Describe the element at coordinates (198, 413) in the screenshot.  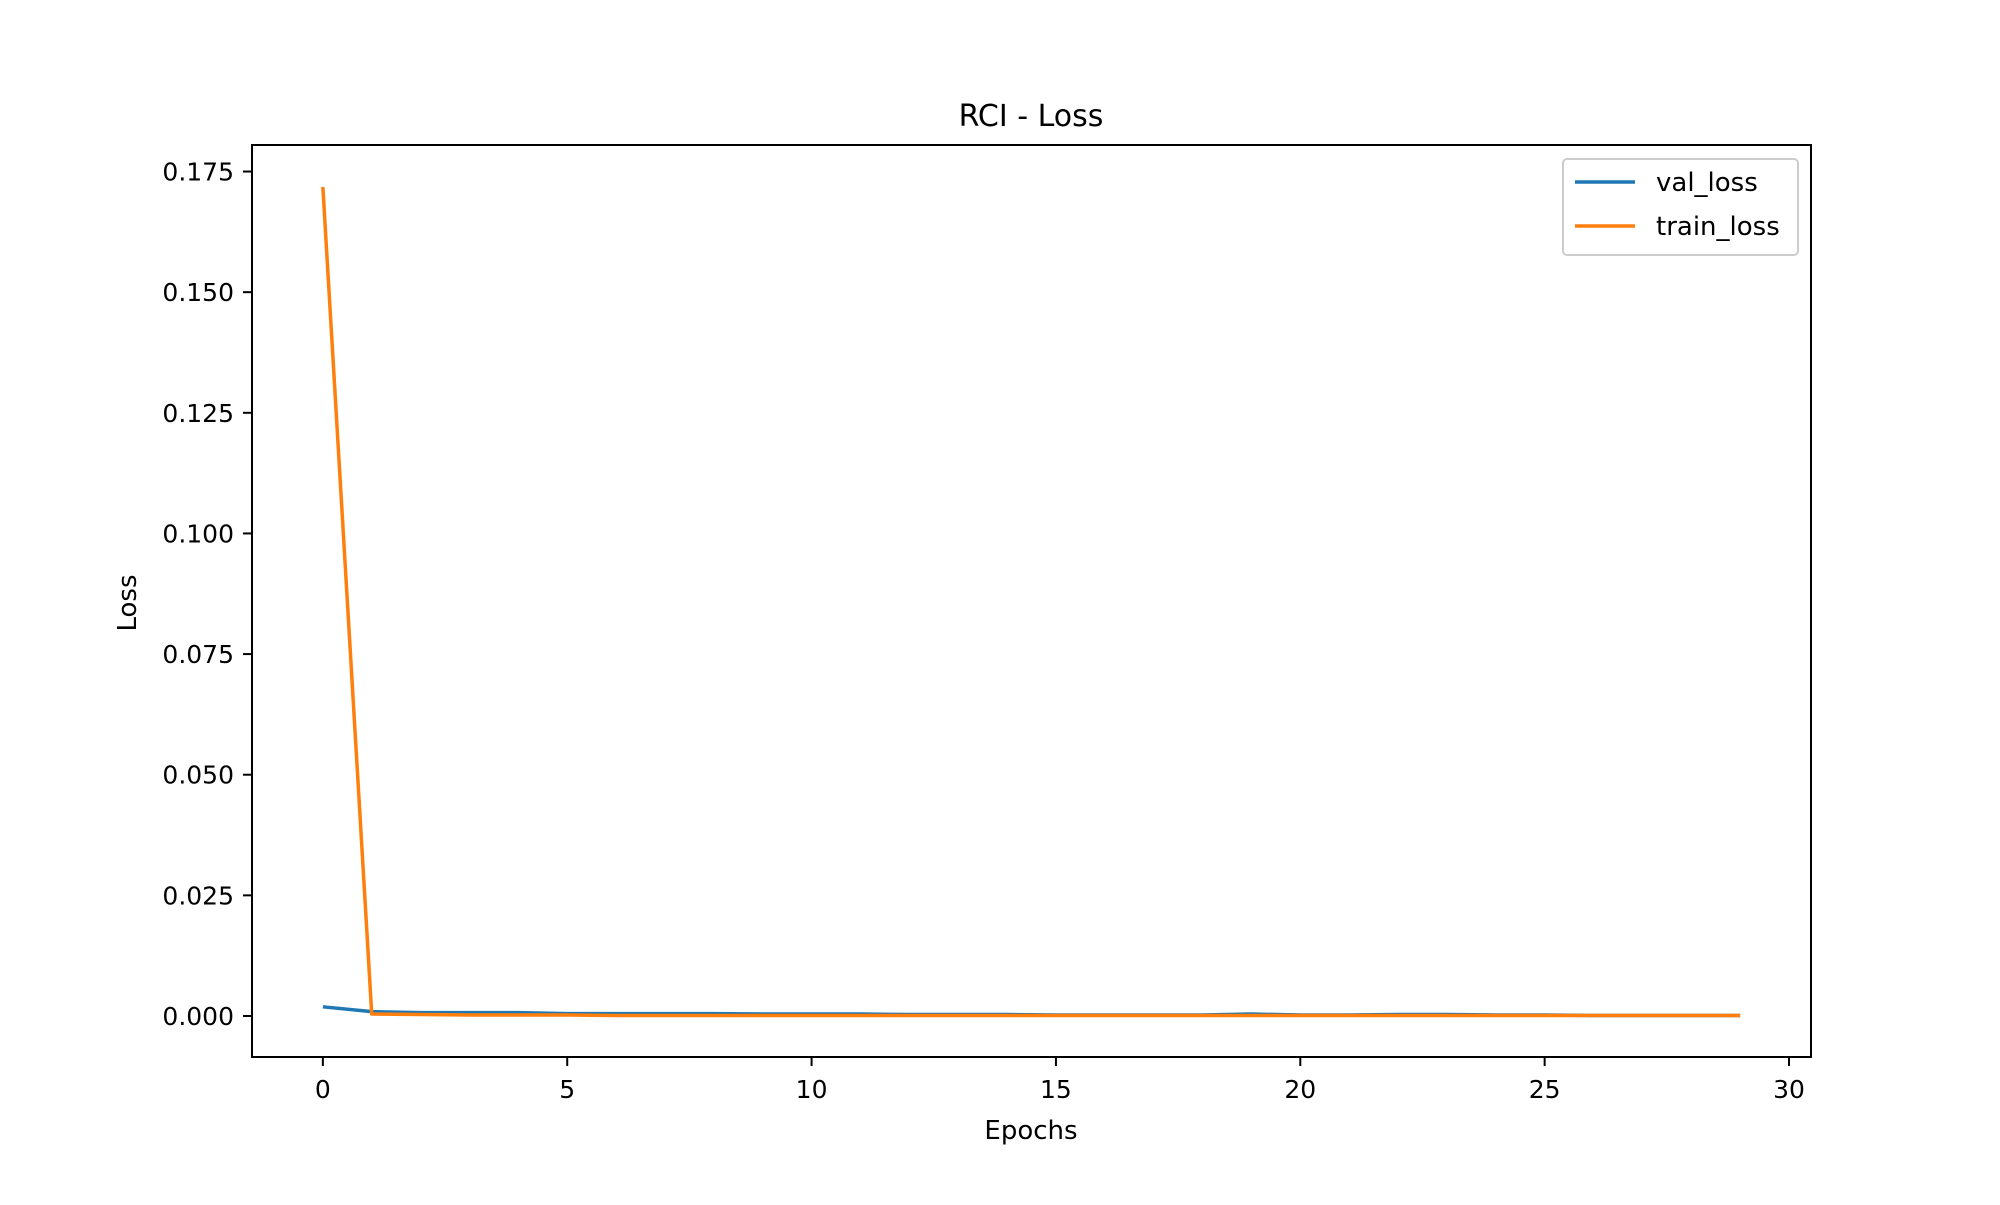
I see `y-tick-label: 0.125` at that location.